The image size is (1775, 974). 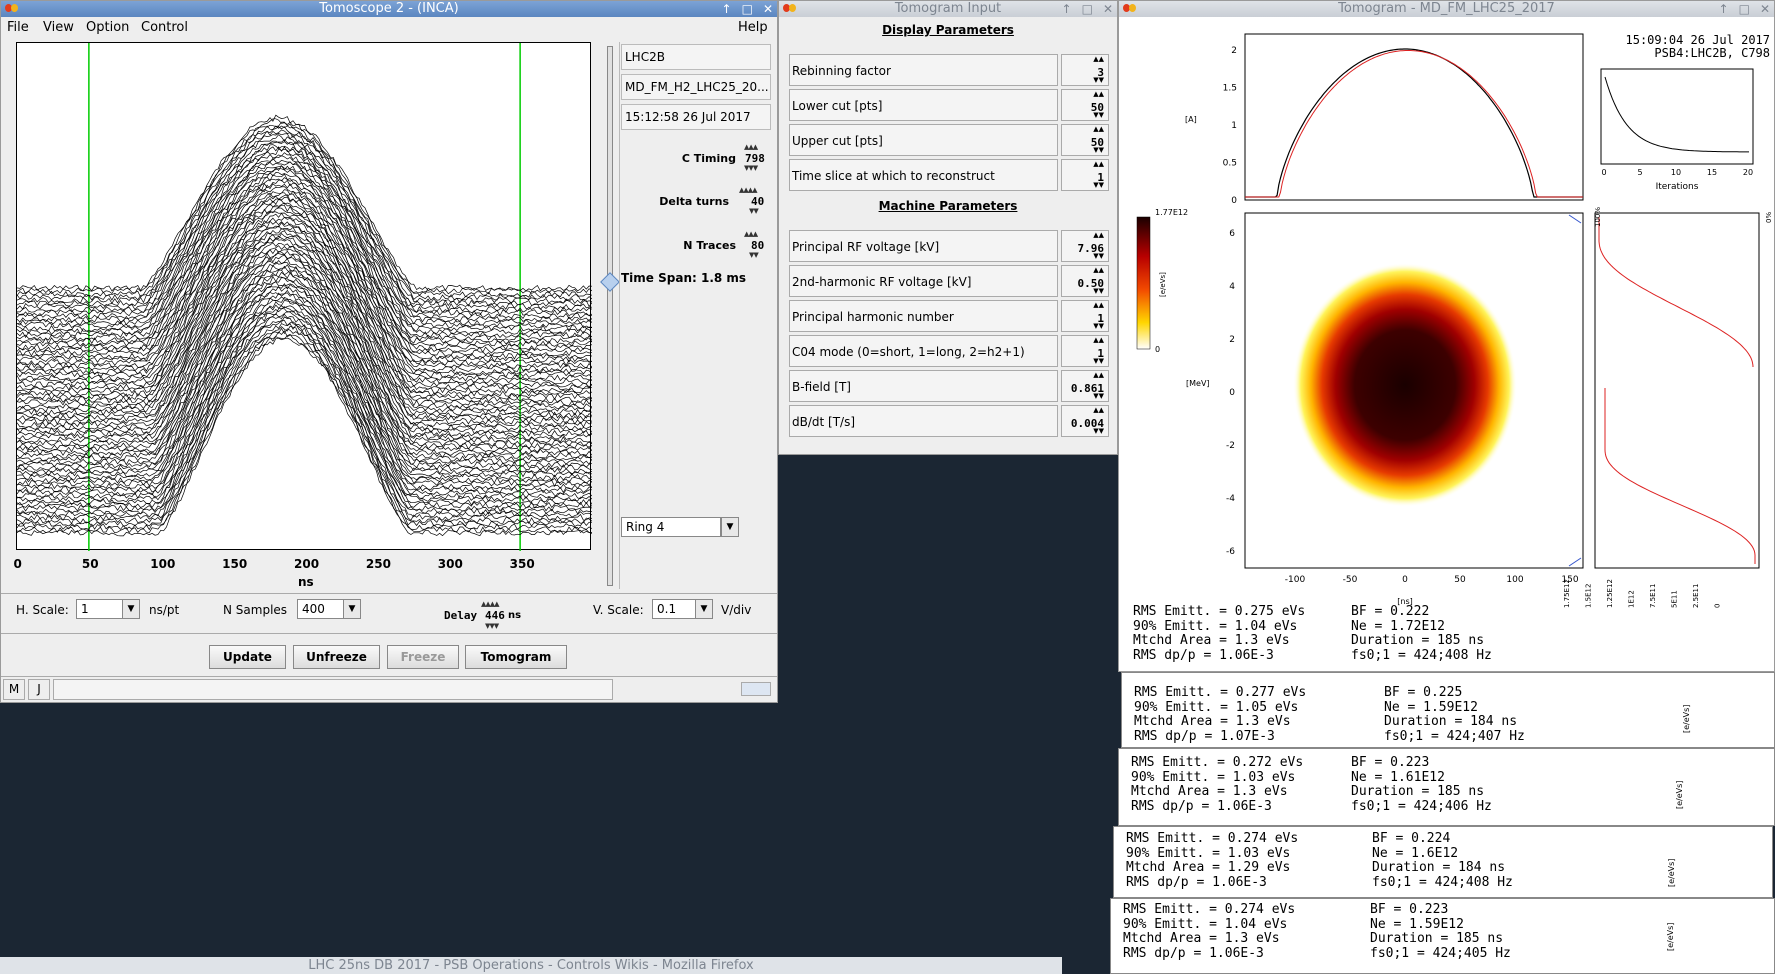 I want to click on delta-turns-up-icon: ▲▲▲▲, so click(x=748, y=190).